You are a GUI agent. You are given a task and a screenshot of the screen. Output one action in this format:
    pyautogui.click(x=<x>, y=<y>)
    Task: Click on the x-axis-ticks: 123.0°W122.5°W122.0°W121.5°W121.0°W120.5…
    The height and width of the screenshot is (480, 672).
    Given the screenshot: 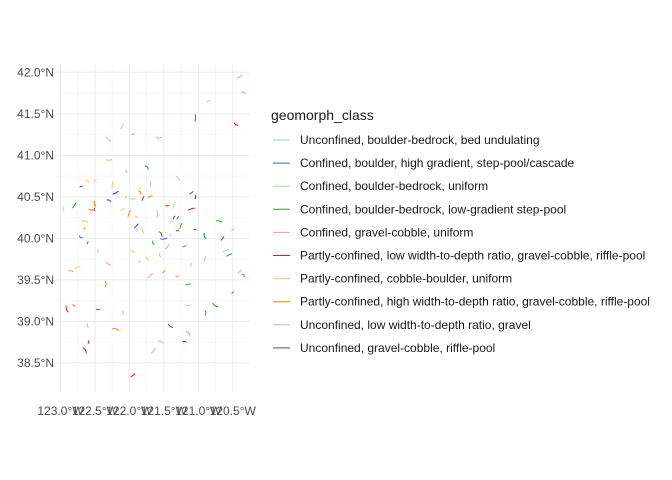 What is the action you would take?
    pyautogui.click(x=146, y=411)
    